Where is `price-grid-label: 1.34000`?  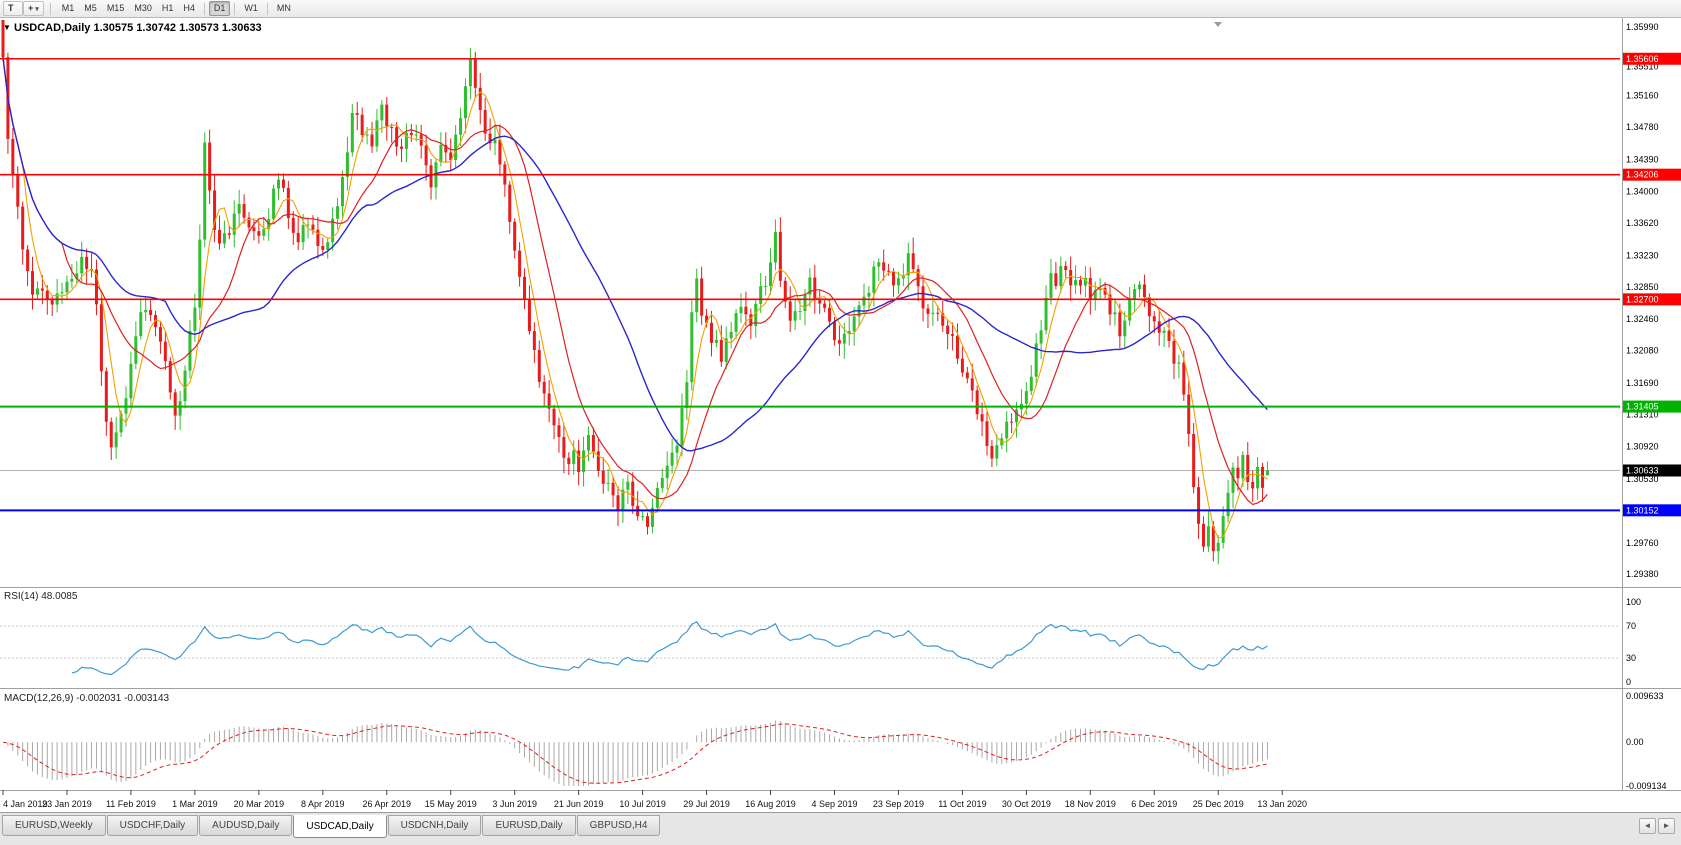
price-grid-label: 1.34000 is located at coordinates (1642, 192).